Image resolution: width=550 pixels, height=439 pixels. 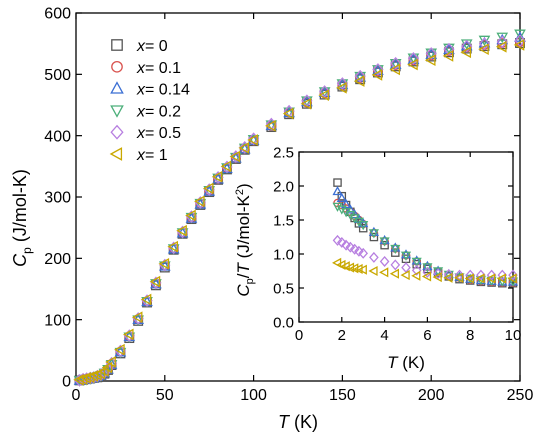 What do you see at coordinates (158, 133) in the screenshot?
I see `legend-label: x= 0.5` at bounding box center [158, 133].